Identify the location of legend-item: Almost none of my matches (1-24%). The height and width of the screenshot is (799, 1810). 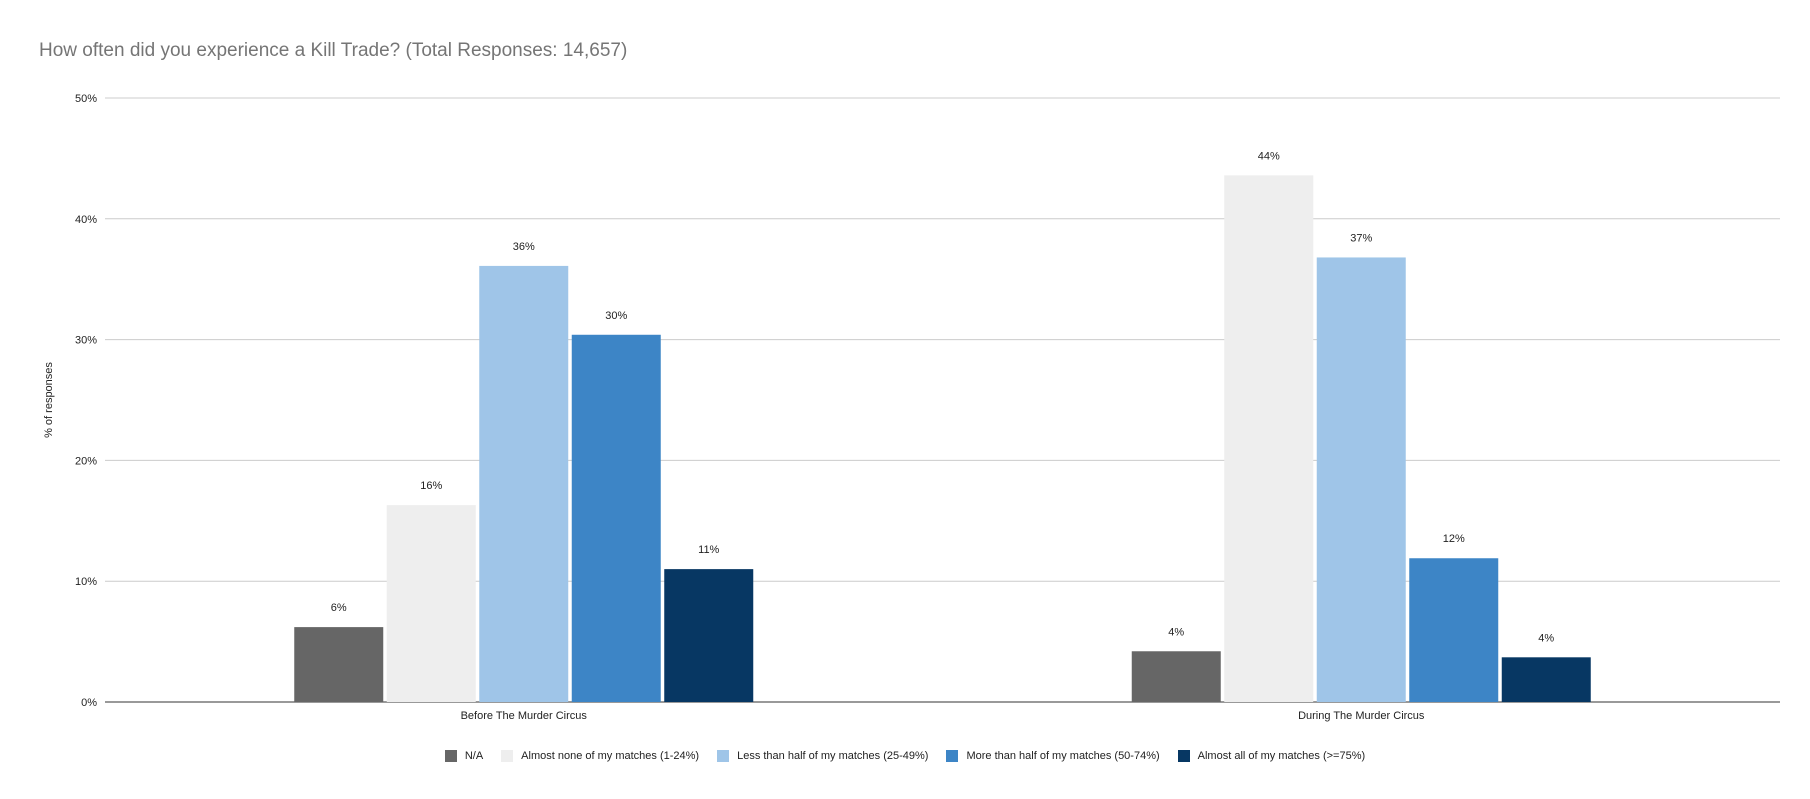
(600, 756).